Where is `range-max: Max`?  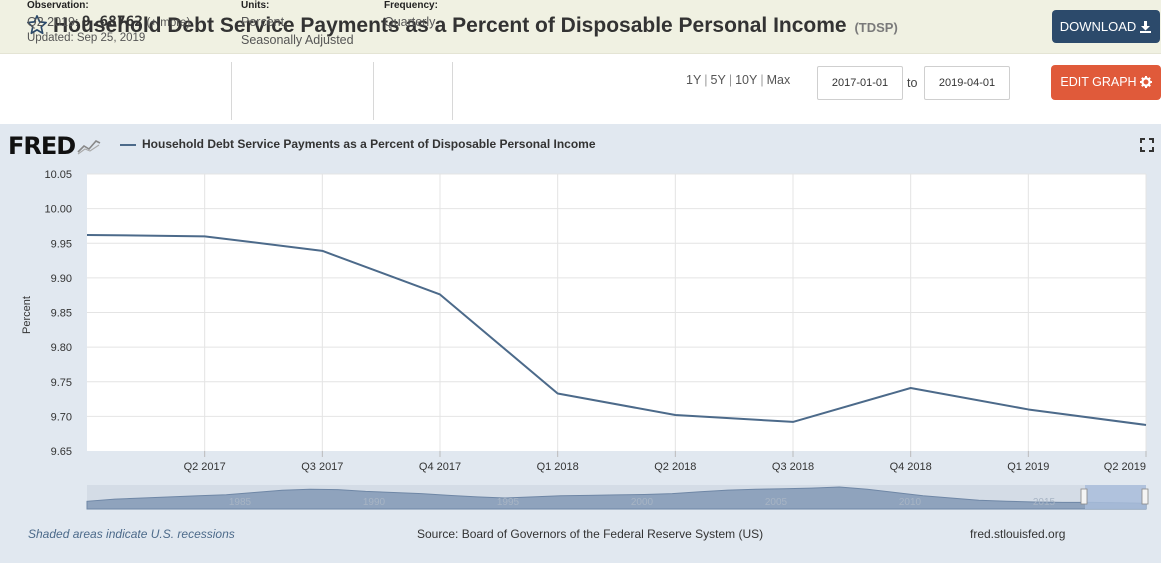 range-max: Max is located at coordinates (778, 80).